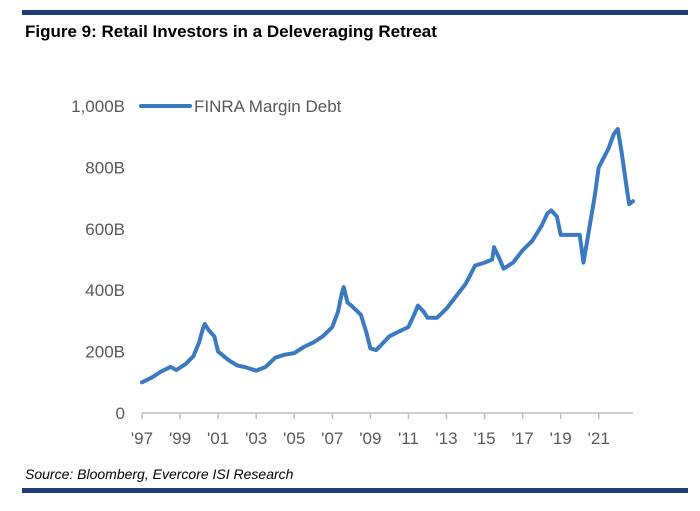  I want to click on bottom-rule, so click(355, 490).